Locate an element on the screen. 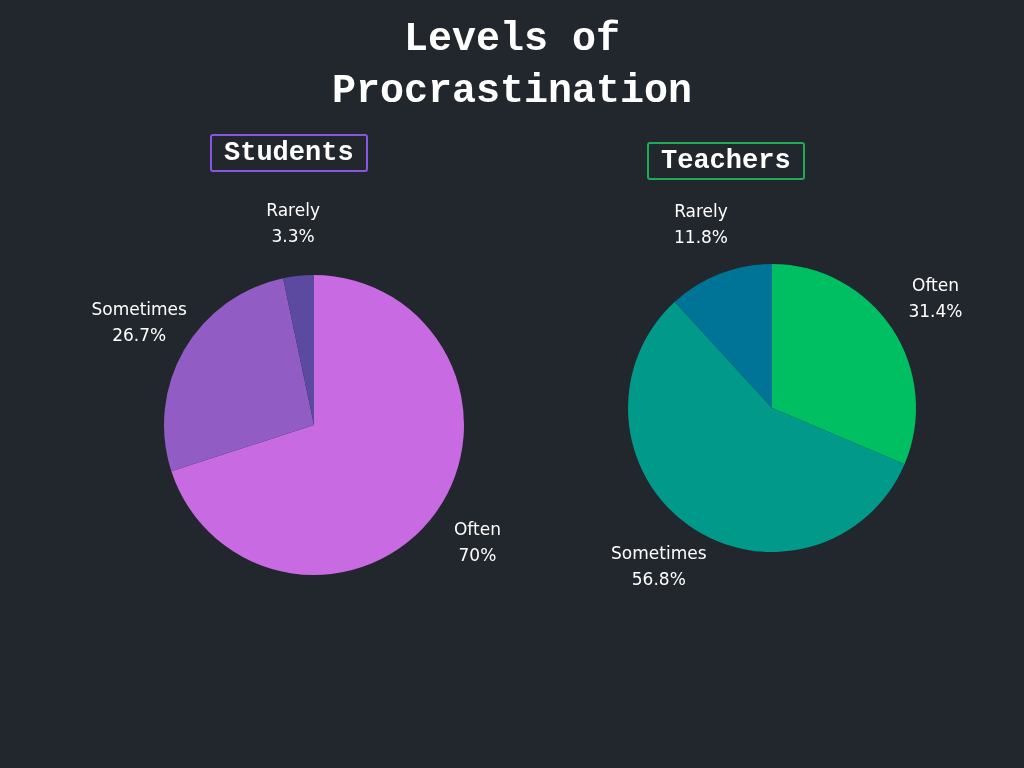 This screenshot has height=768, width=1024. data-label: 31.4% is located at coordinates (935, 311).